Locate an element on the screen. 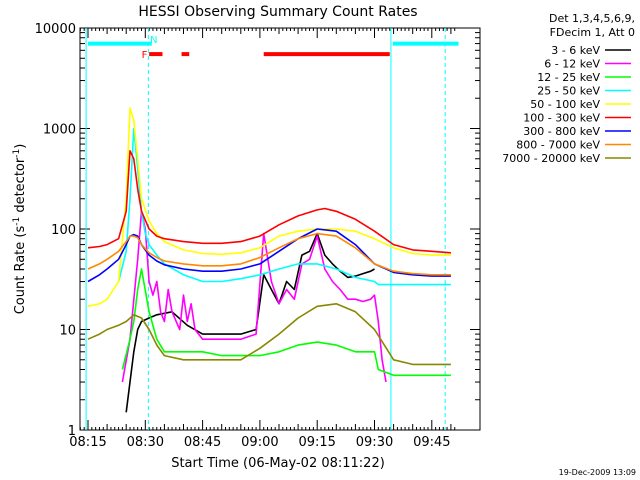 This screenshot has height=480, width=640. legend-entry-label: 50 - 100 keV is located at coordinates (565, 104).